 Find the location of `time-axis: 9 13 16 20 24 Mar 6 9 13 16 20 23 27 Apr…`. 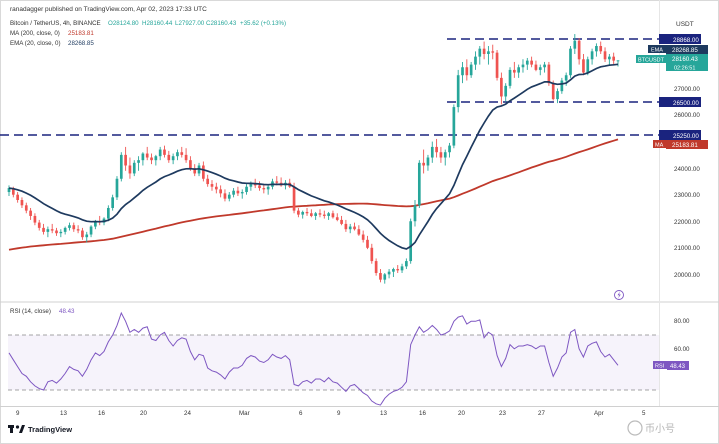

time-axis: 9 13 16 20 24 Mar 6 9 13 16 20 23 27 Apr… is located at coordinates (331, 413).